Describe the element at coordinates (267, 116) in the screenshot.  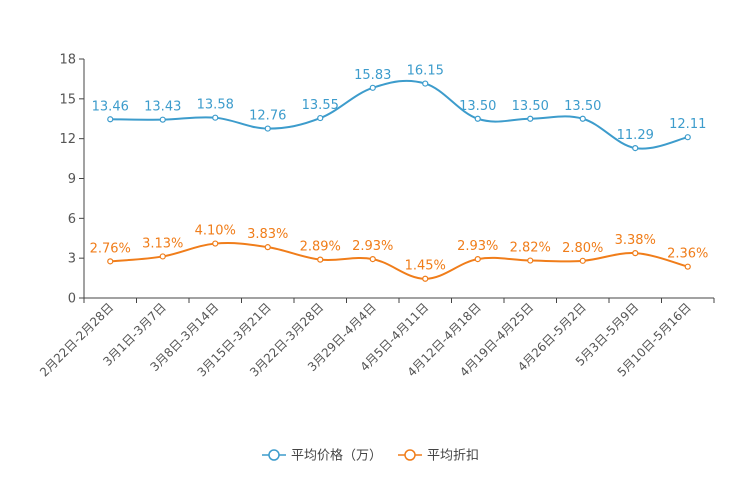
I see `data-label: 12.76` at that location.